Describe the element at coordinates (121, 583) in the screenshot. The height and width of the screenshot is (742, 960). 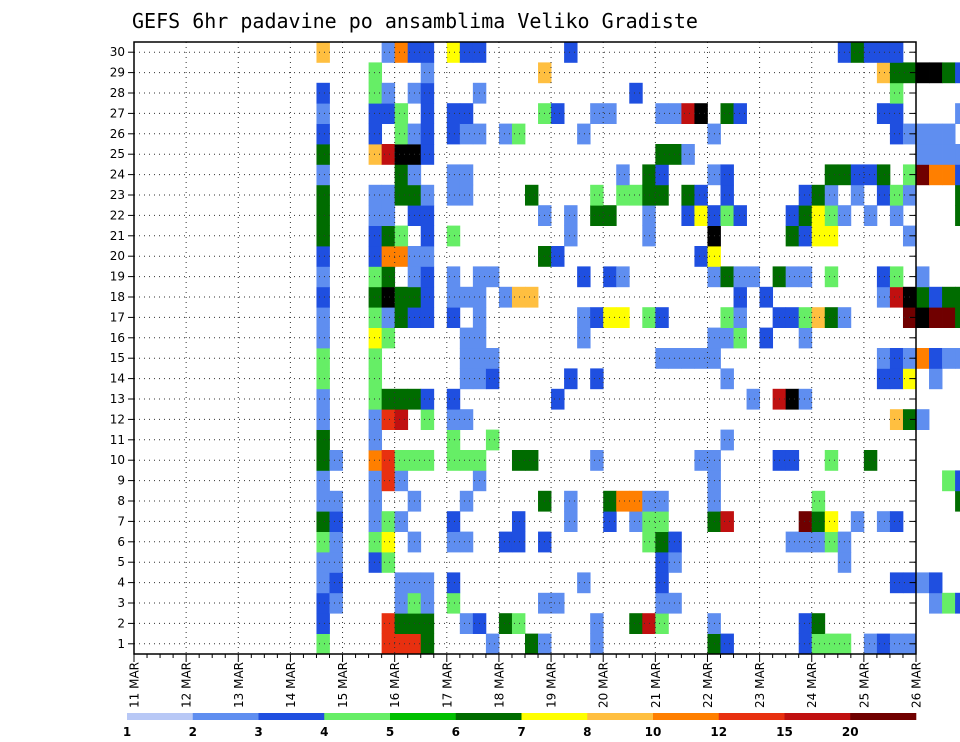
I see `y-tick-label: 4` at that location.